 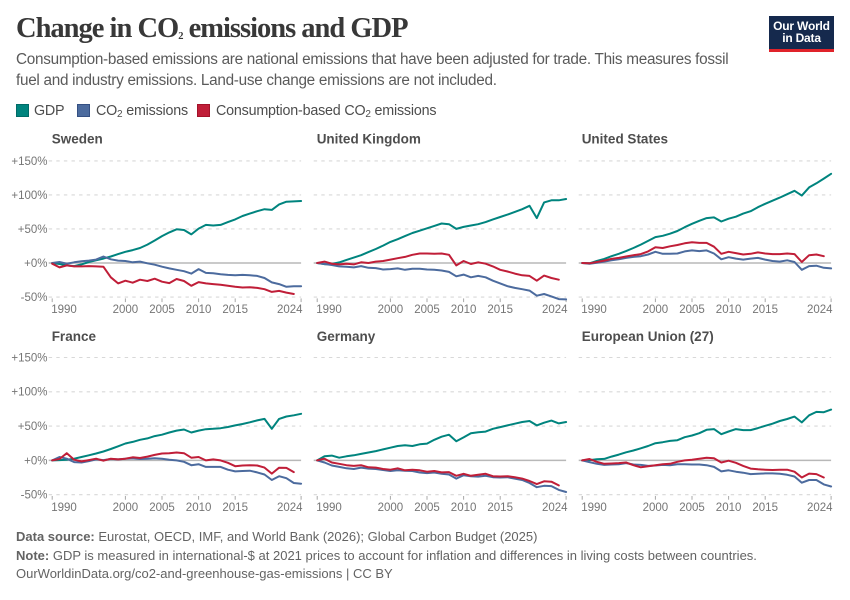 I want to click on svg-text: European Union (27), so click(x=648, y=336).